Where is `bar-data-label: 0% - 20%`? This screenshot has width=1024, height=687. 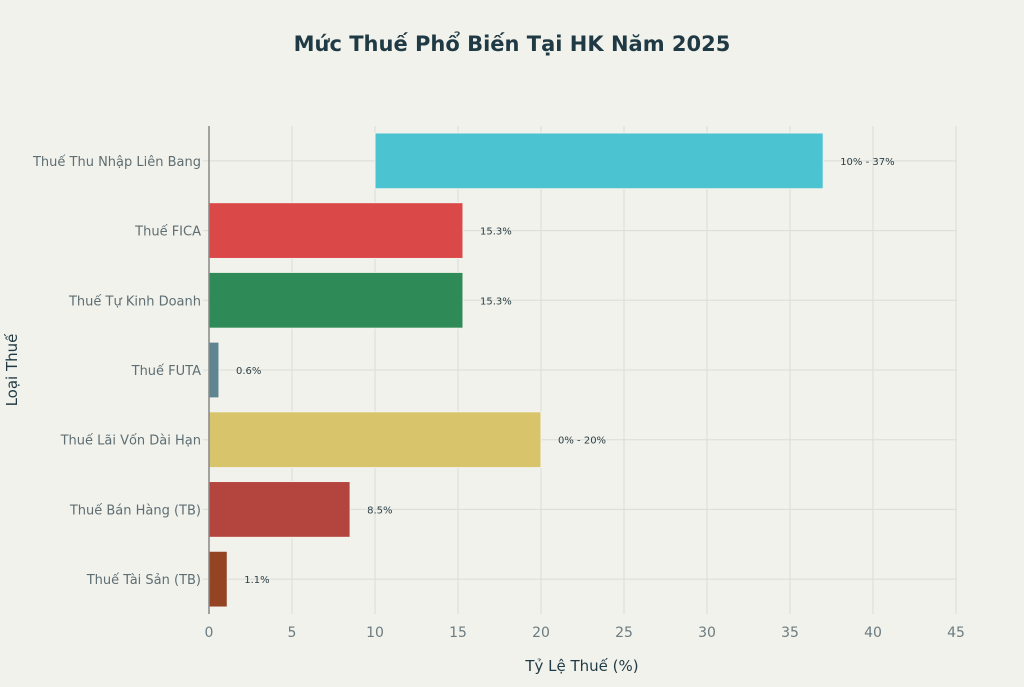 bar-data-label: 0% - 20% is located at coordinates (582, 441).